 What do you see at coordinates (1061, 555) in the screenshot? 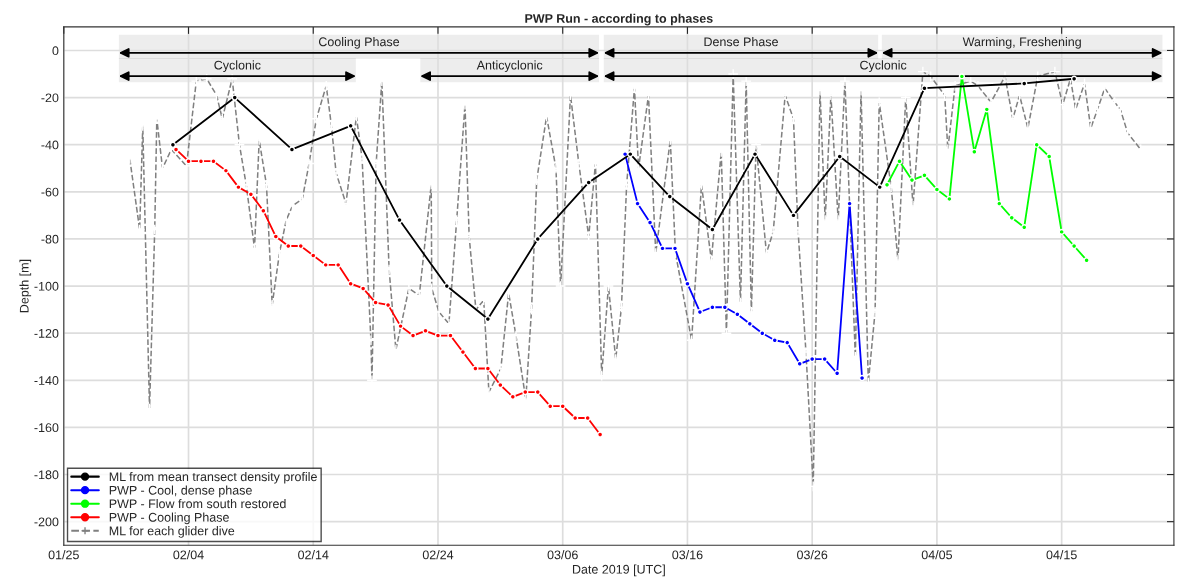
I see `x-tick-label: 04/15` at bounding box center [1061, 555].